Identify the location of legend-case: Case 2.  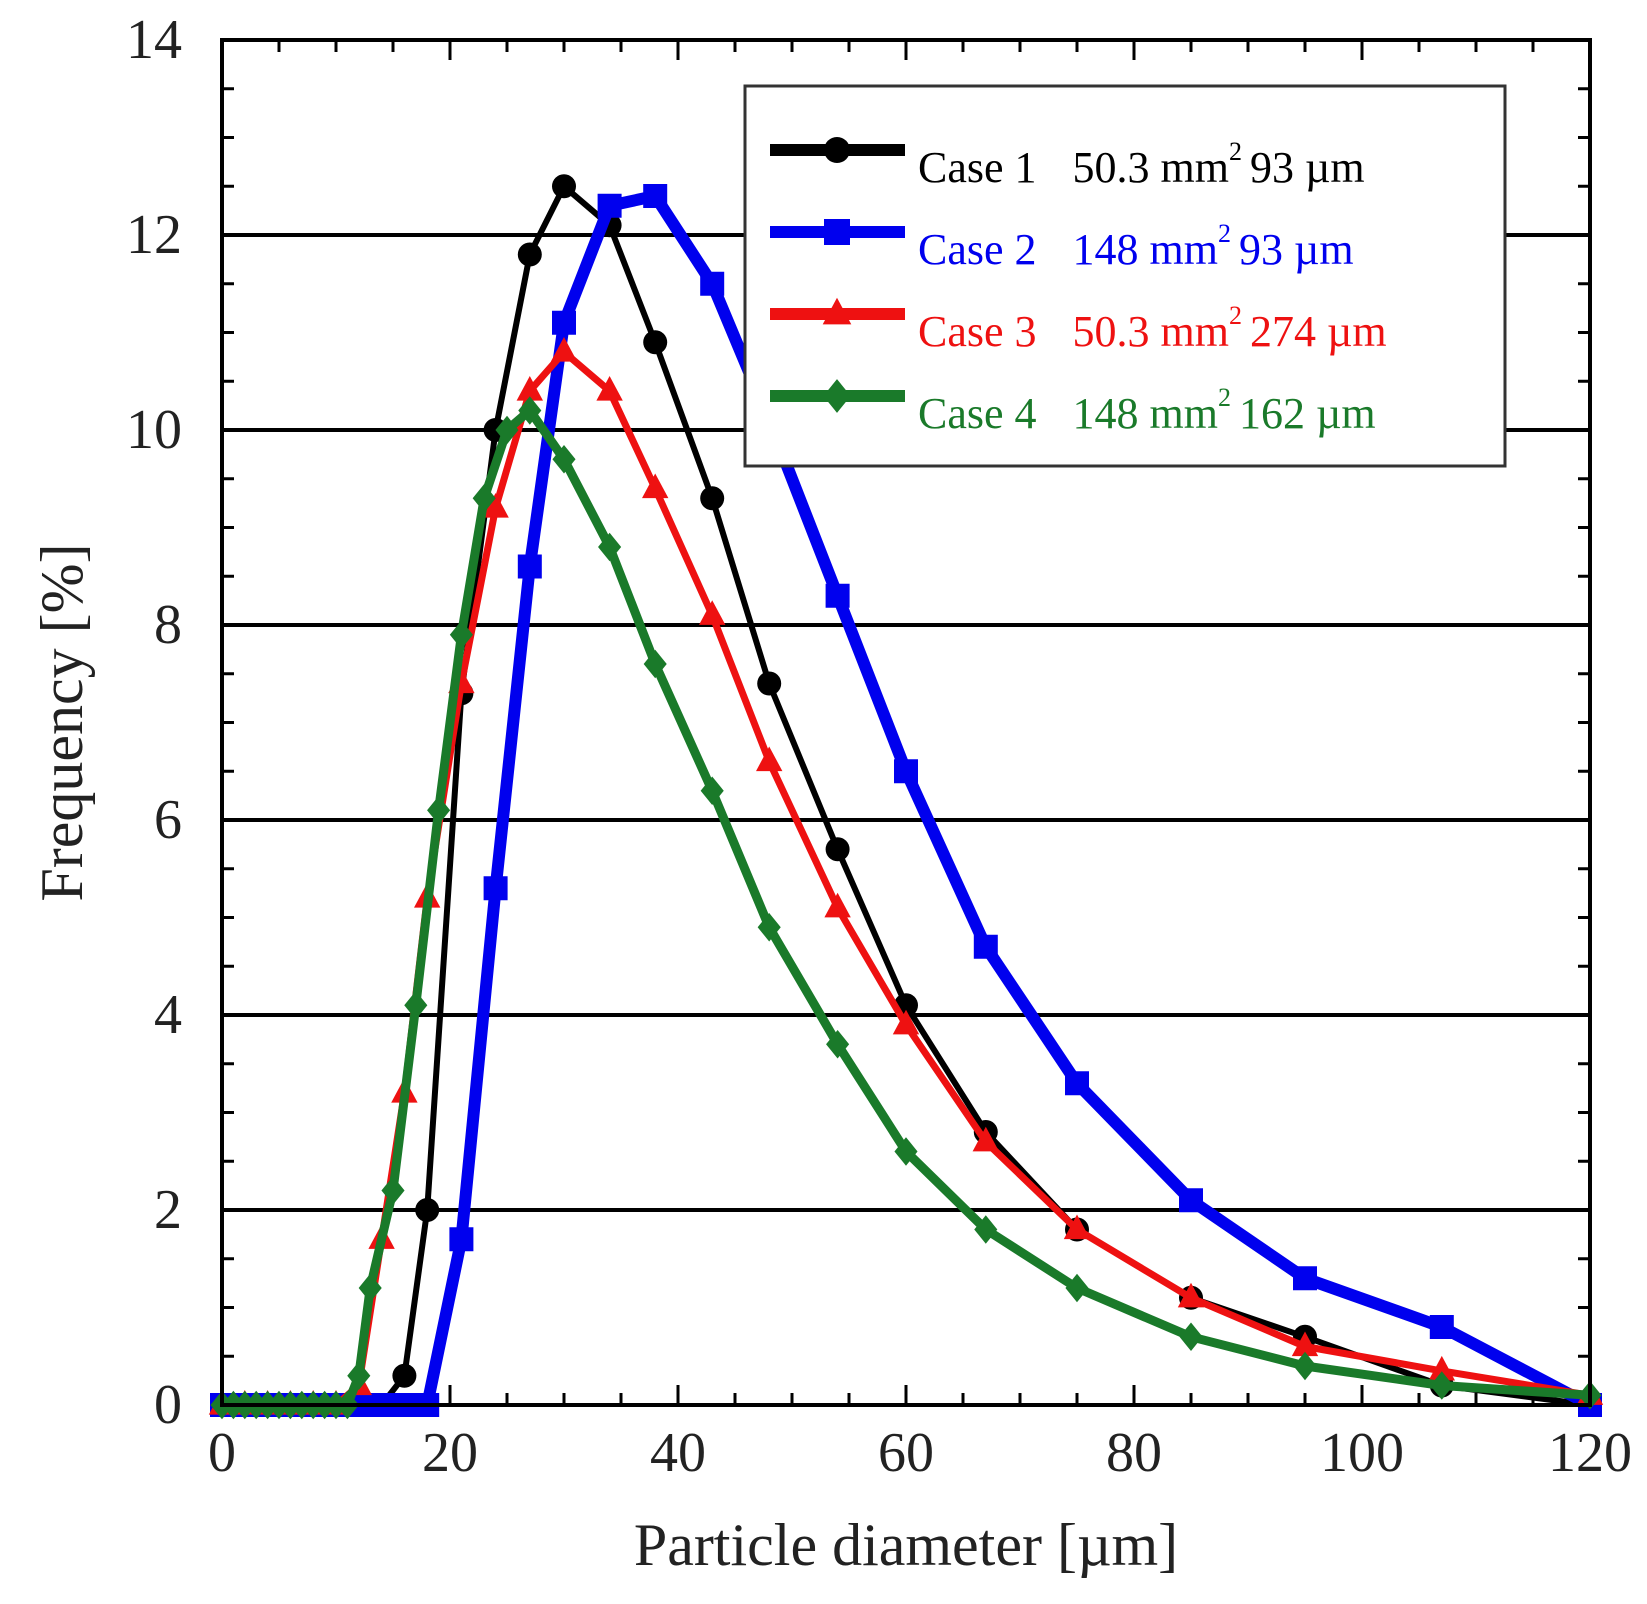
(977, 249).